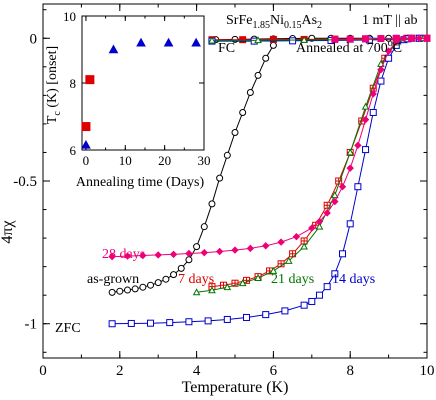  Describe the element at coordinates (113, 279) in the screenshot. I see `label-as-grown: as-grown` at that location.